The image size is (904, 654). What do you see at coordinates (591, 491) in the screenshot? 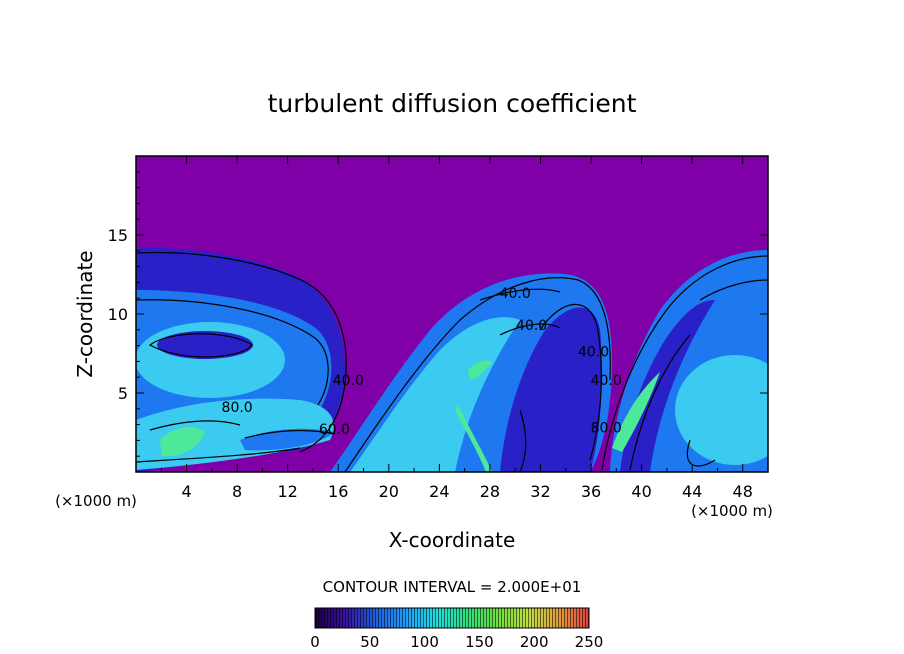
I see `x-tick-label: 36` at bounding box center [591, 491].